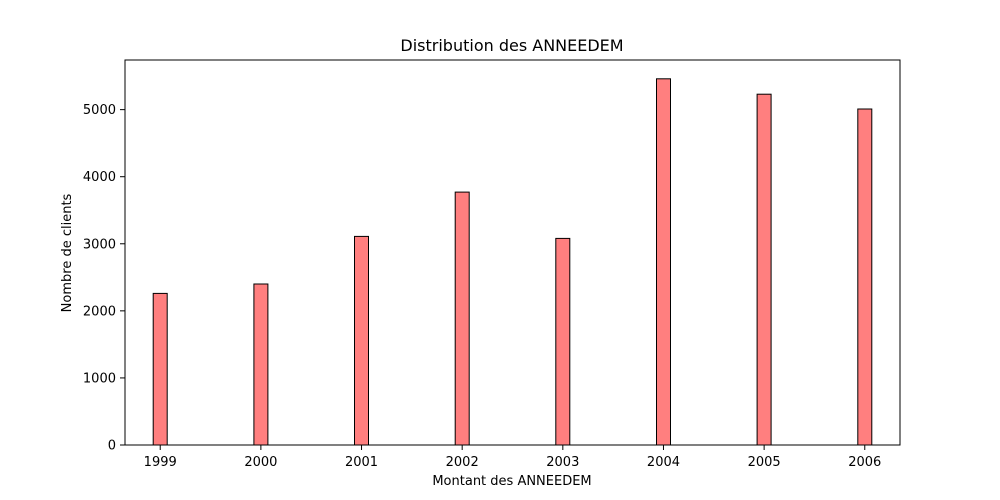  I want to click on x-tick-label: 2001, so click(361, 462).